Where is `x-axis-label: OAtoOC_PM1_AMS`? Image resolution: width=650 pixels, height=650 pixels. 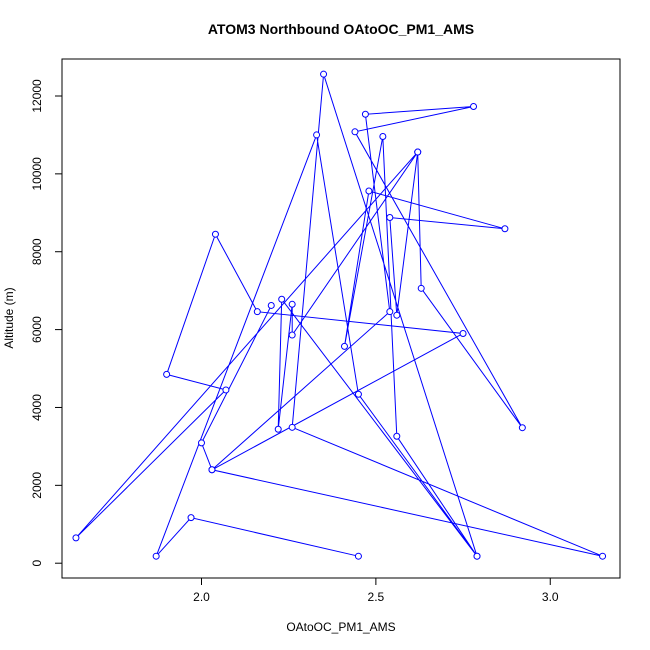
x-axis-label: OAtoOC_PM1_AMS is located at coordinates (341, 627).